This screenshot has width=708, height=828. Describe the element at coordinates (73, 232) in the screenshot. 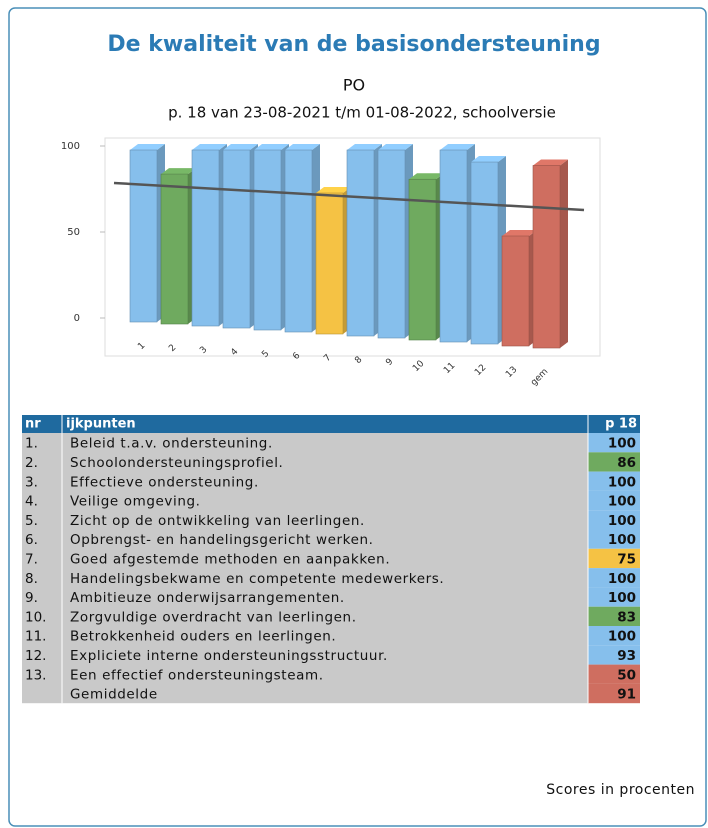

I see `y-tick-label: 50` at that location.